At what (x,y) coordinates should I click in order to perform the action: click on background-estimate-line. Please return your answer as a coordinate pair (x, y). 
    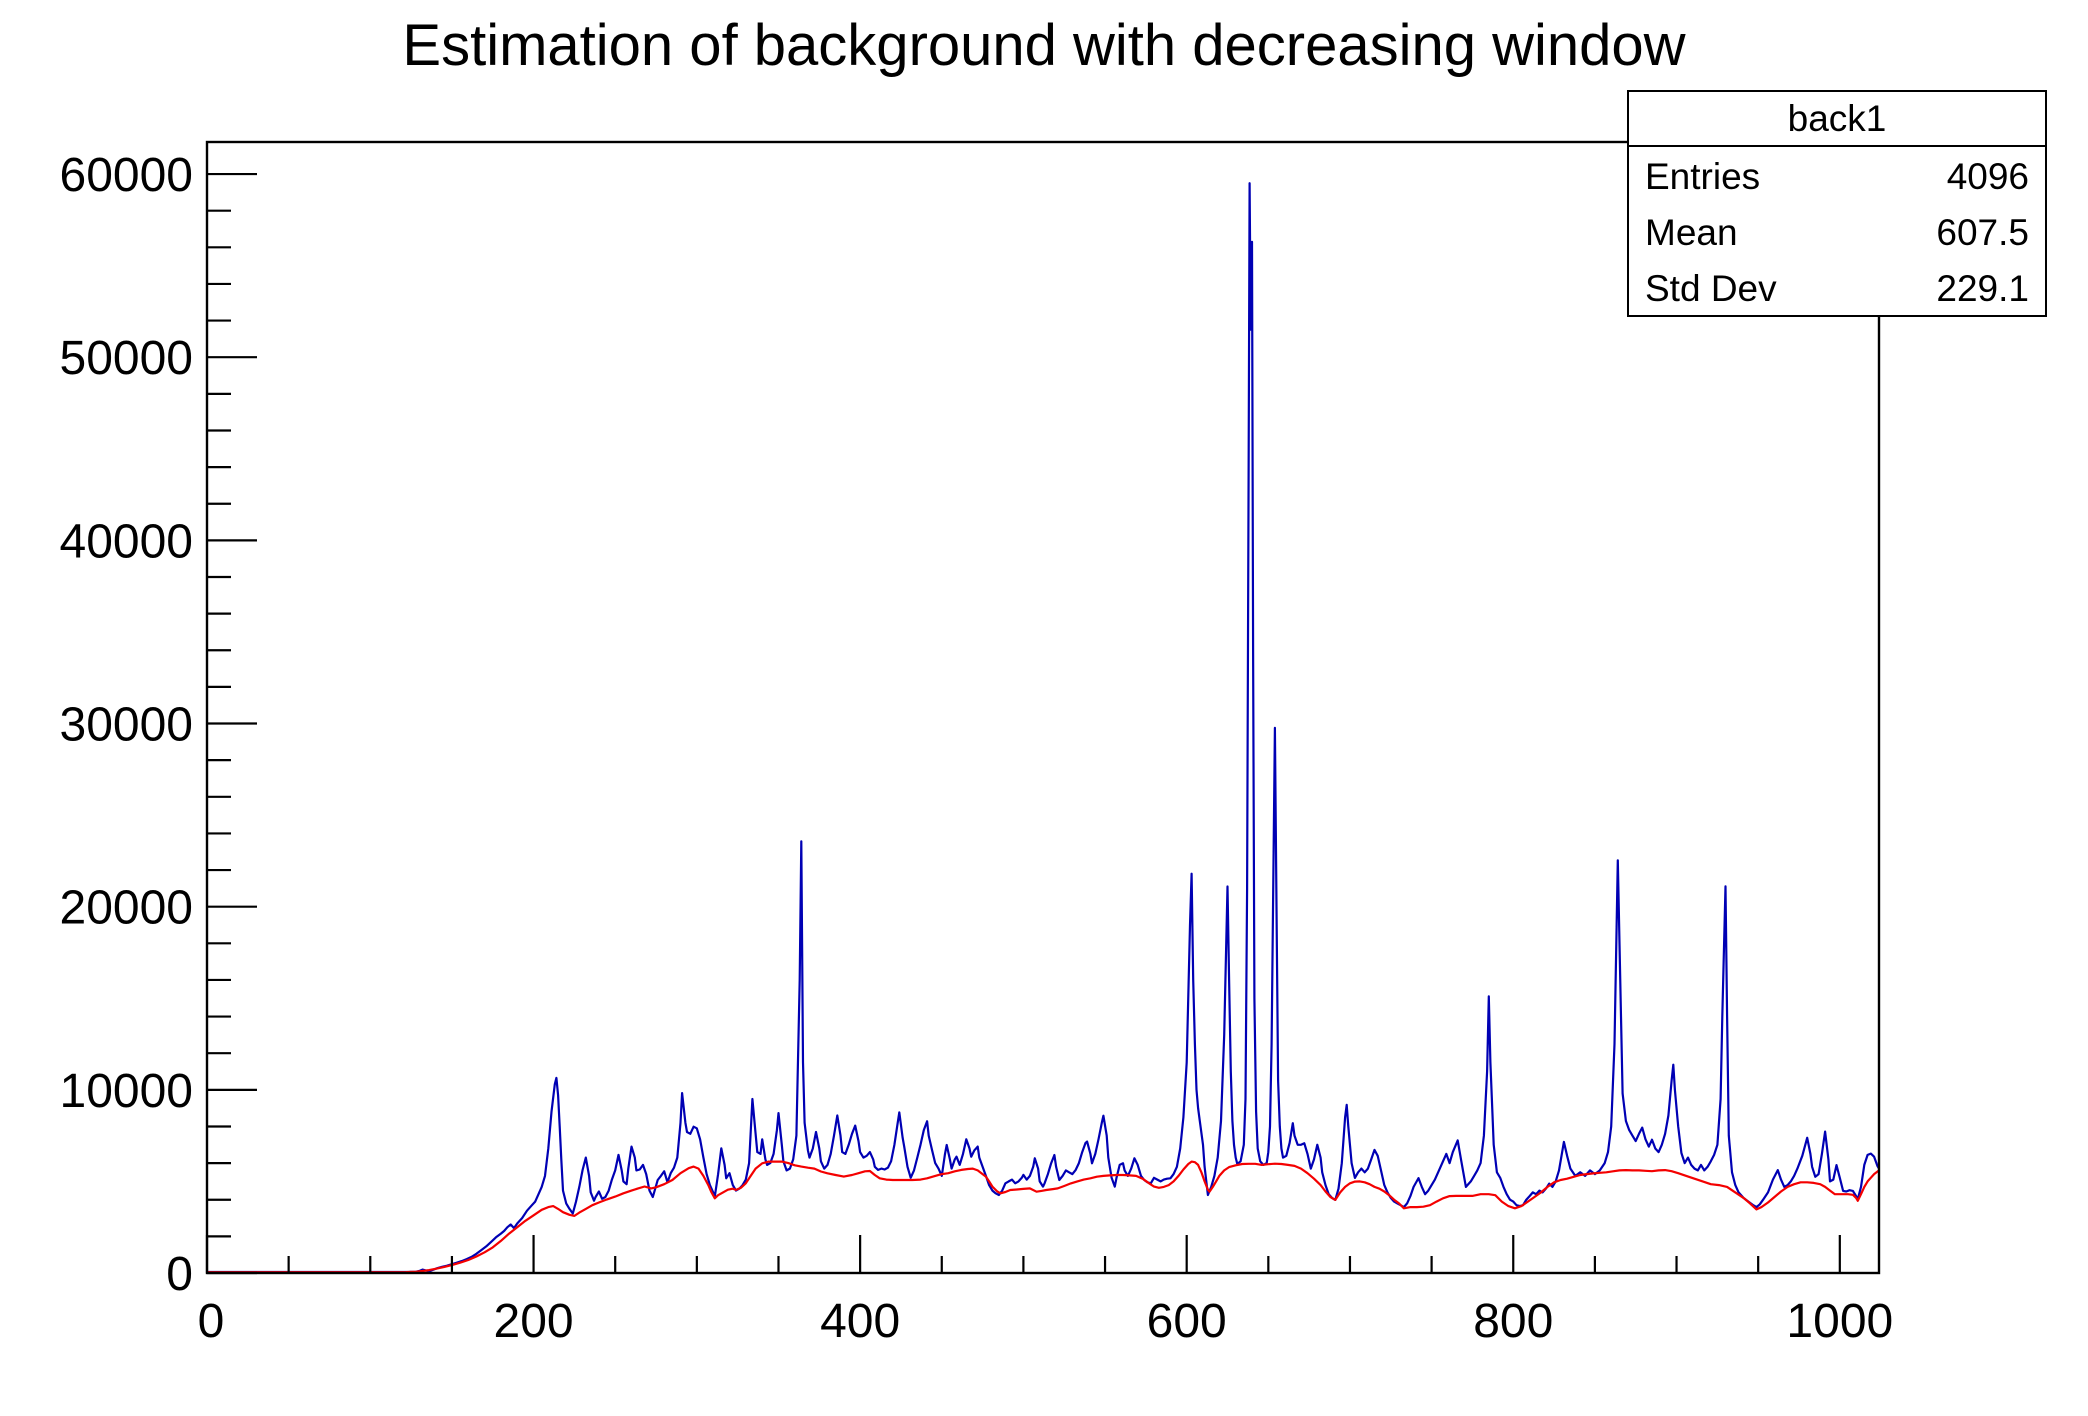
    Looking at the image, I should click on (1043, 1216).